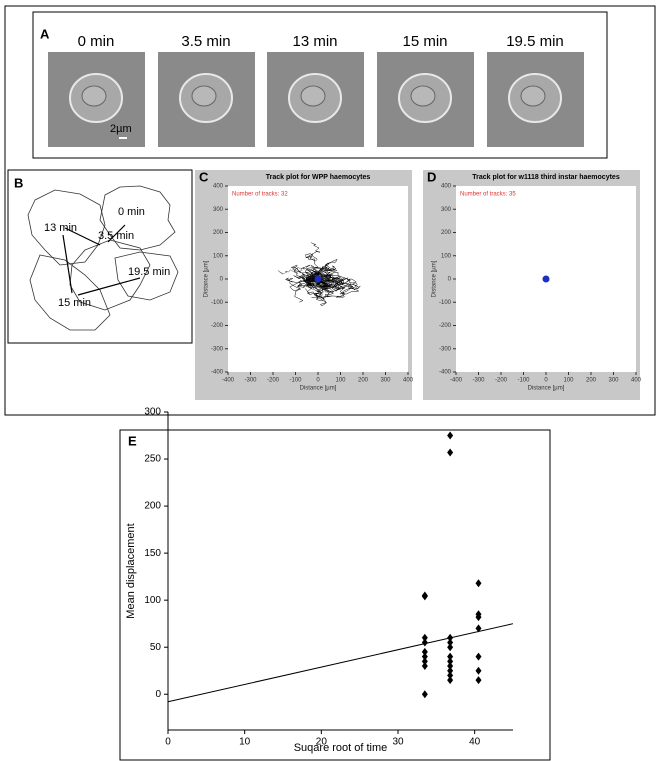  I want to click on panel-letter: C, so click(204, 176).